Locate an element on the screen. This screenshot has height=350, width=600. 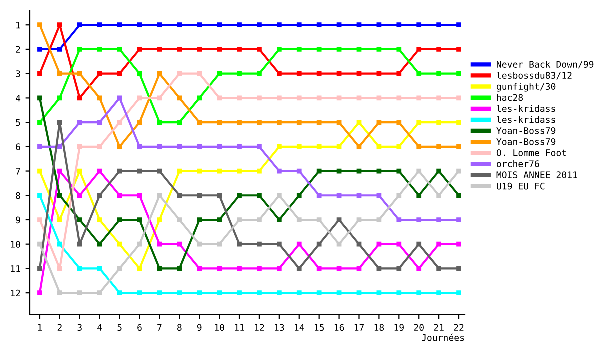
x-tick-label: 3 is located at coordinates (80, 328).